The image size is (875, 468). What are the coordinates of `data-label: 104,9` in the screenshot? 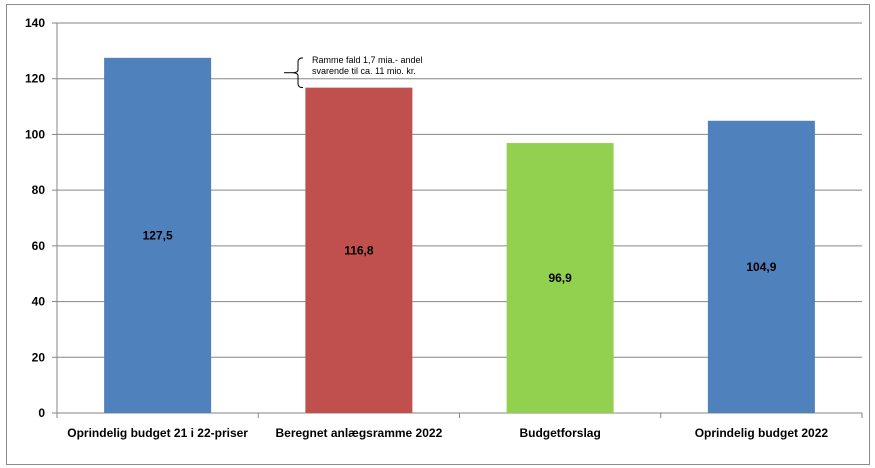 It's located at (761, 267).